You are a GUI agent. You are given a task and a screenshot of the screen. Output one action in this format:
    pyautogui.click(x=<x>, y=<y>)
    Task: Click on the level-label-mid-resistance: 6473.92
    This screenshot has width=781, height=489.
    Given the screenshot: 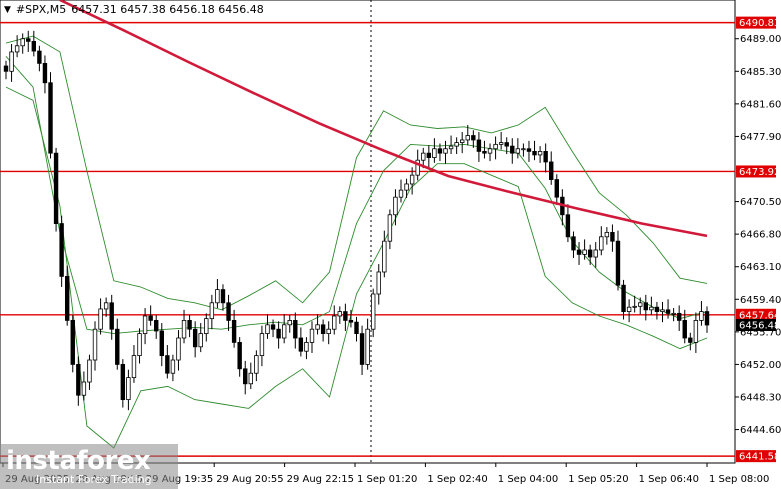 What is the action you would take?
    pyautogui.click(x=758, y=171)
    